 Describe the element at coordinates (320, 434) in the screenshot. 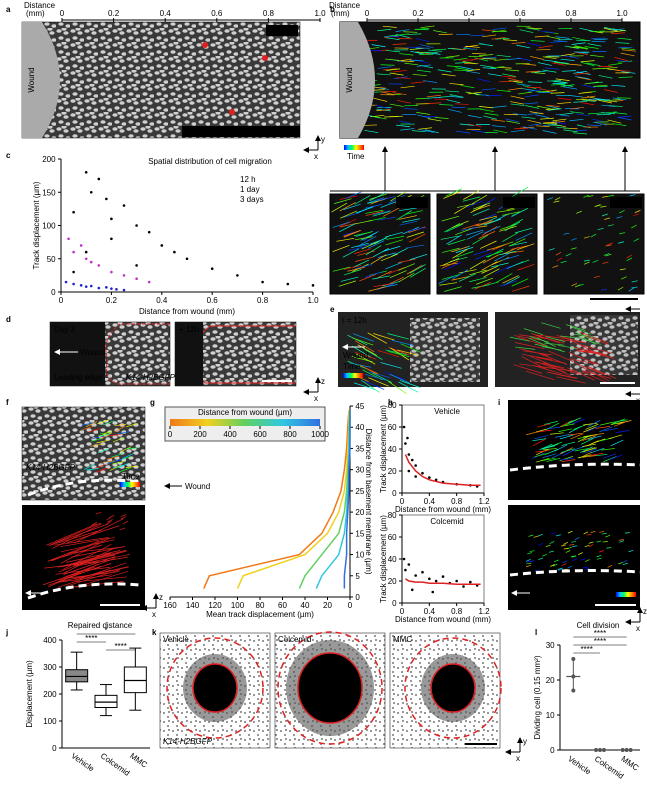

I see `colorbar-tick-label: 1000` at that location.